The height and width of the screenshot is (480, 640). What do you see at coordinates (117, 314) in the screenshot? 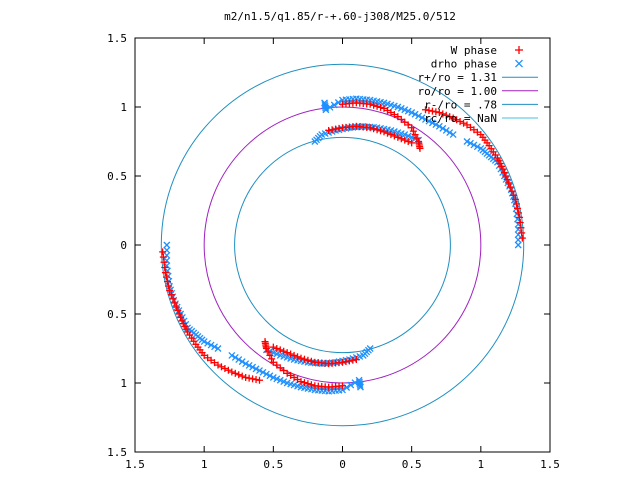
I see `y-tick-label: 0.5` at bounding box center [117, 314].